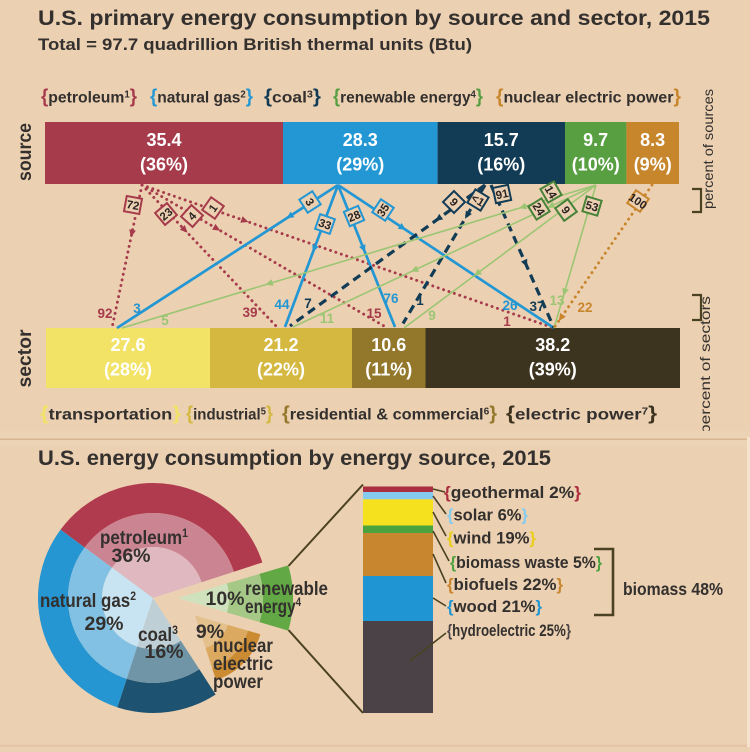 This screenshot has height=752, width=750. What do you see at coordinates (596, 165) in the screenshot?
I see `svg-text: (10%)` at bounding box center [596, 165].